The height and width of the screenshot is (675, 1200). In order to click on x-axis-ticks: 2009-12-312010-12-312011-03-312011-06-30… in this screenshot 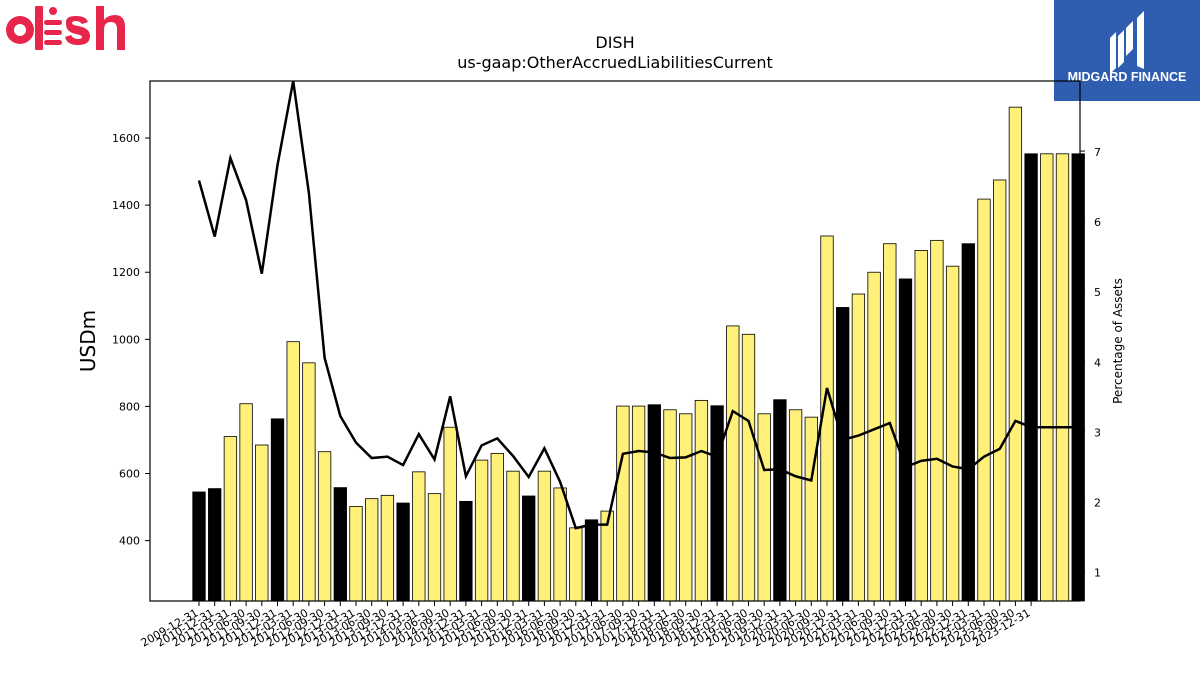, I will do `click(586, 625)`.